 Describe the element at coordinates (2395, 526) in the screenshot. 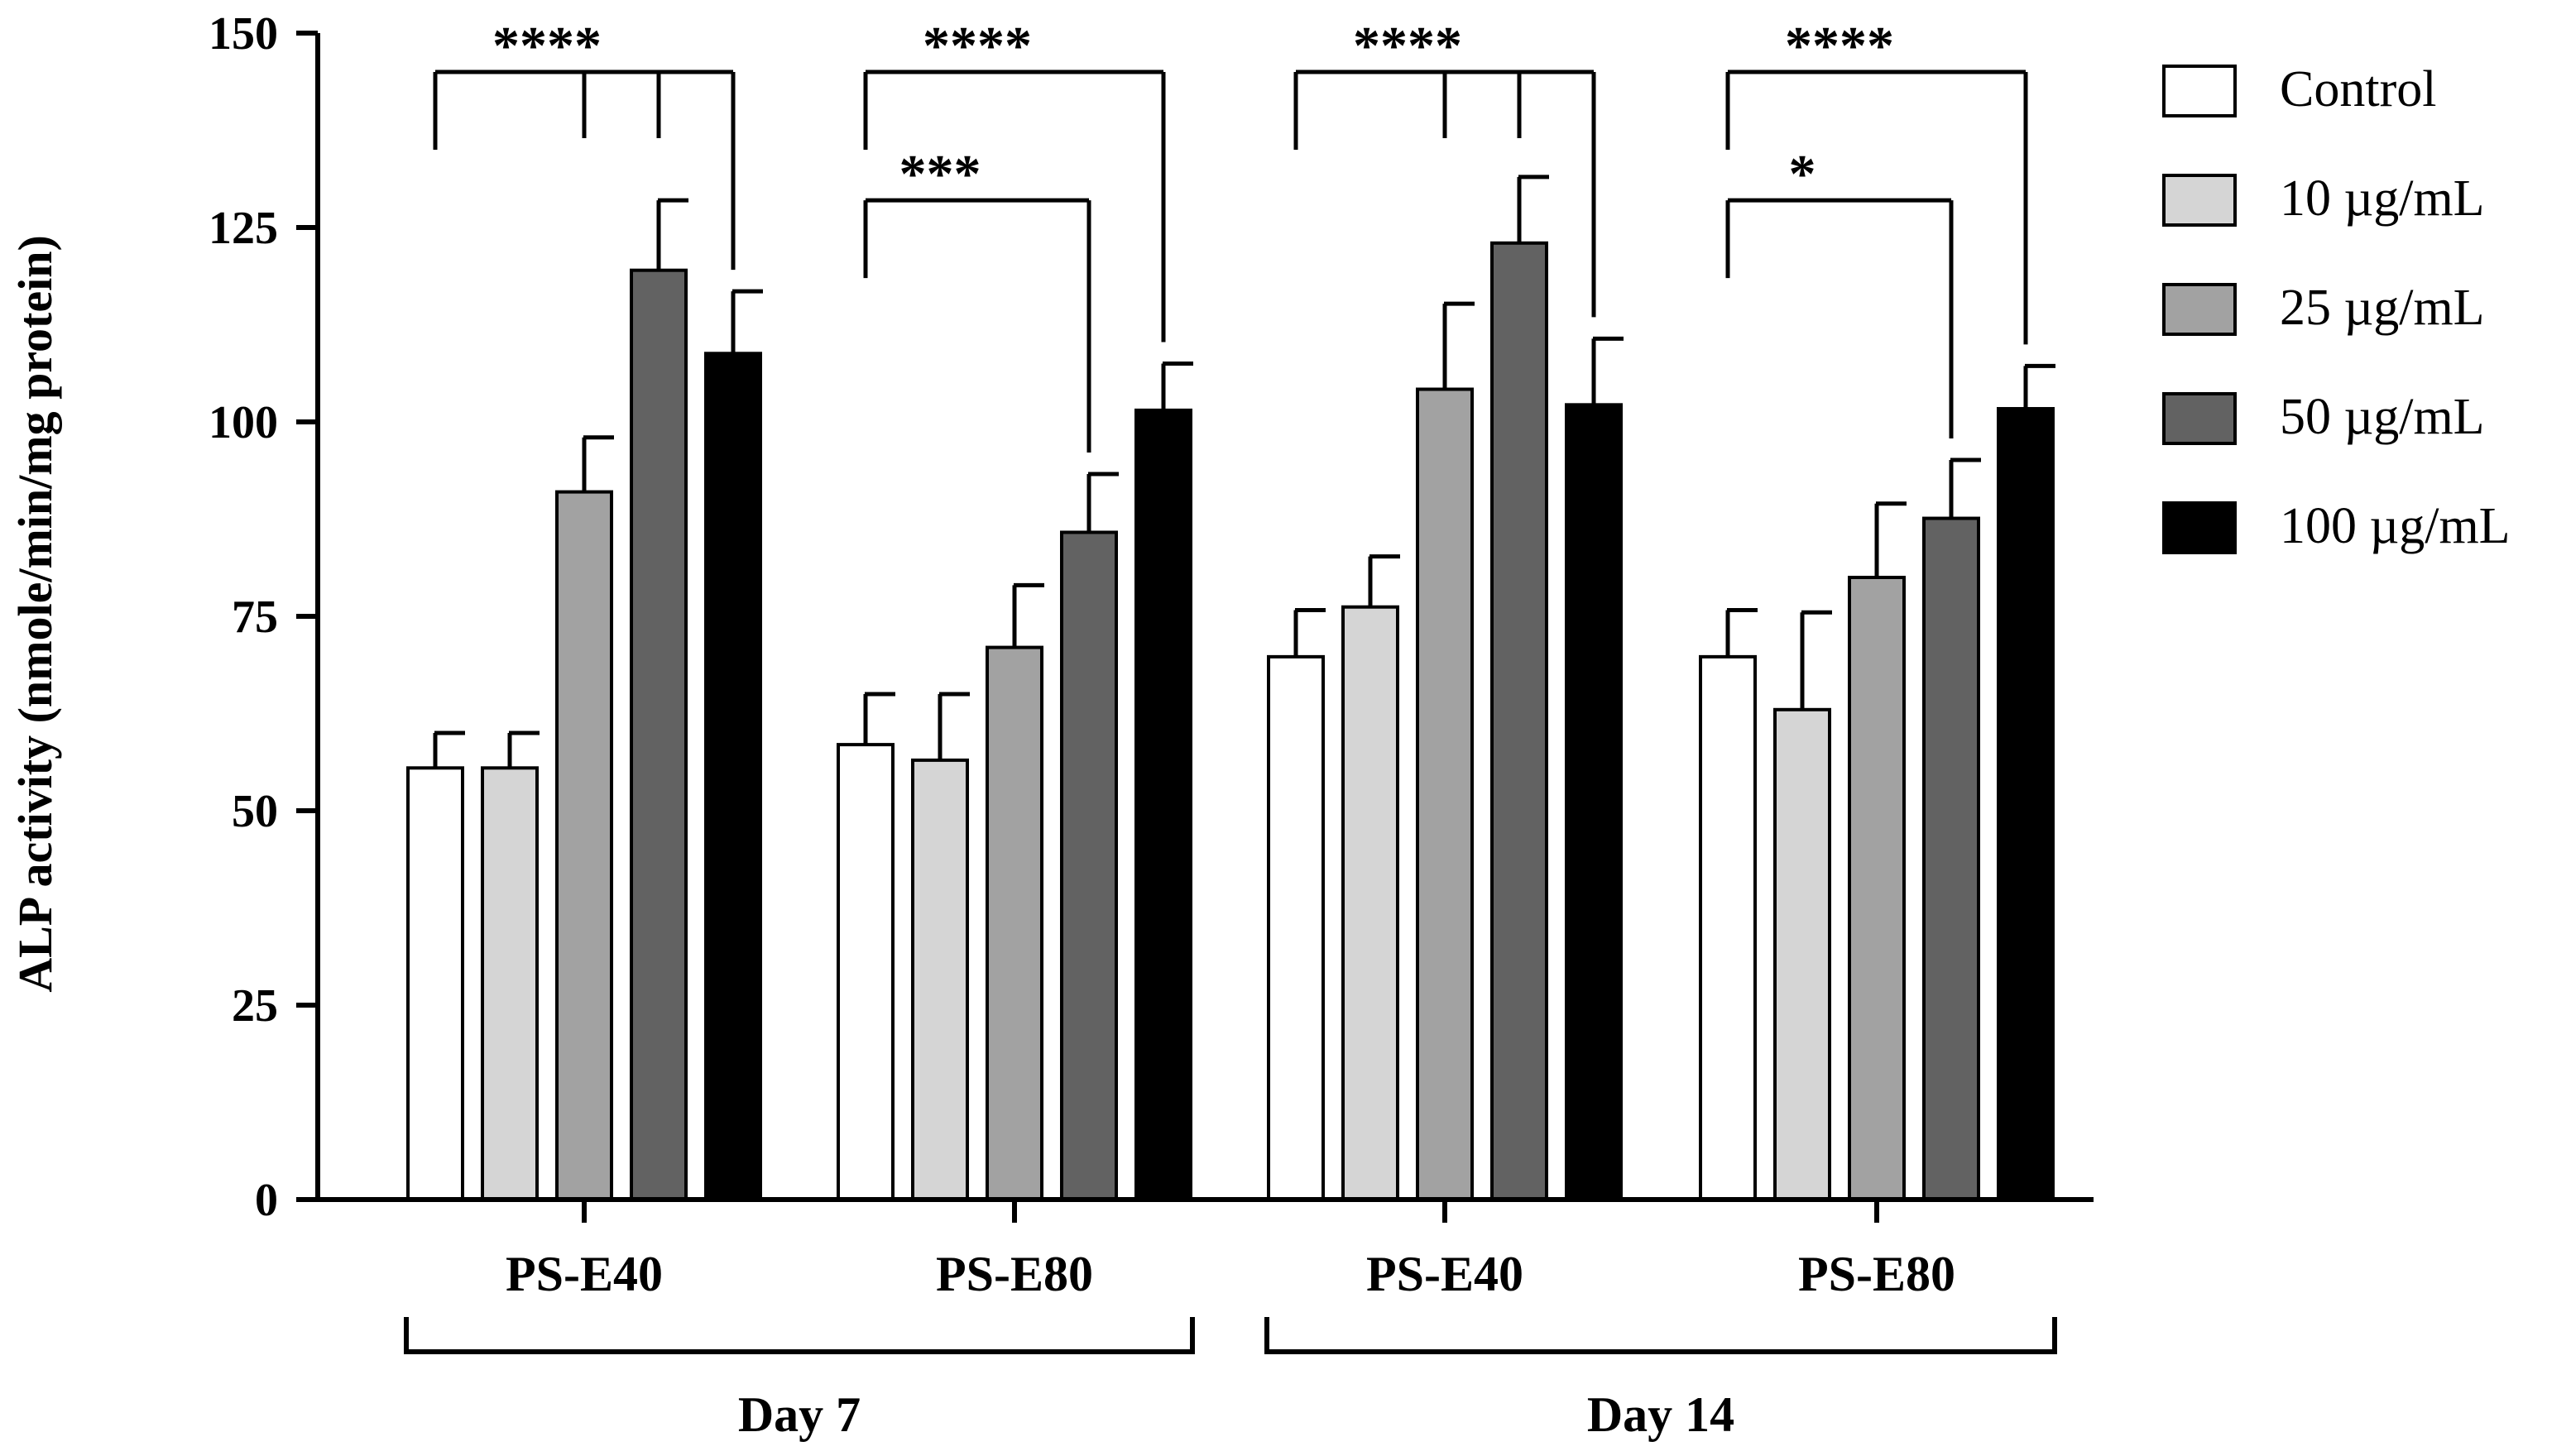

I see `legend-label-5: 100 µg/mL` at that location.